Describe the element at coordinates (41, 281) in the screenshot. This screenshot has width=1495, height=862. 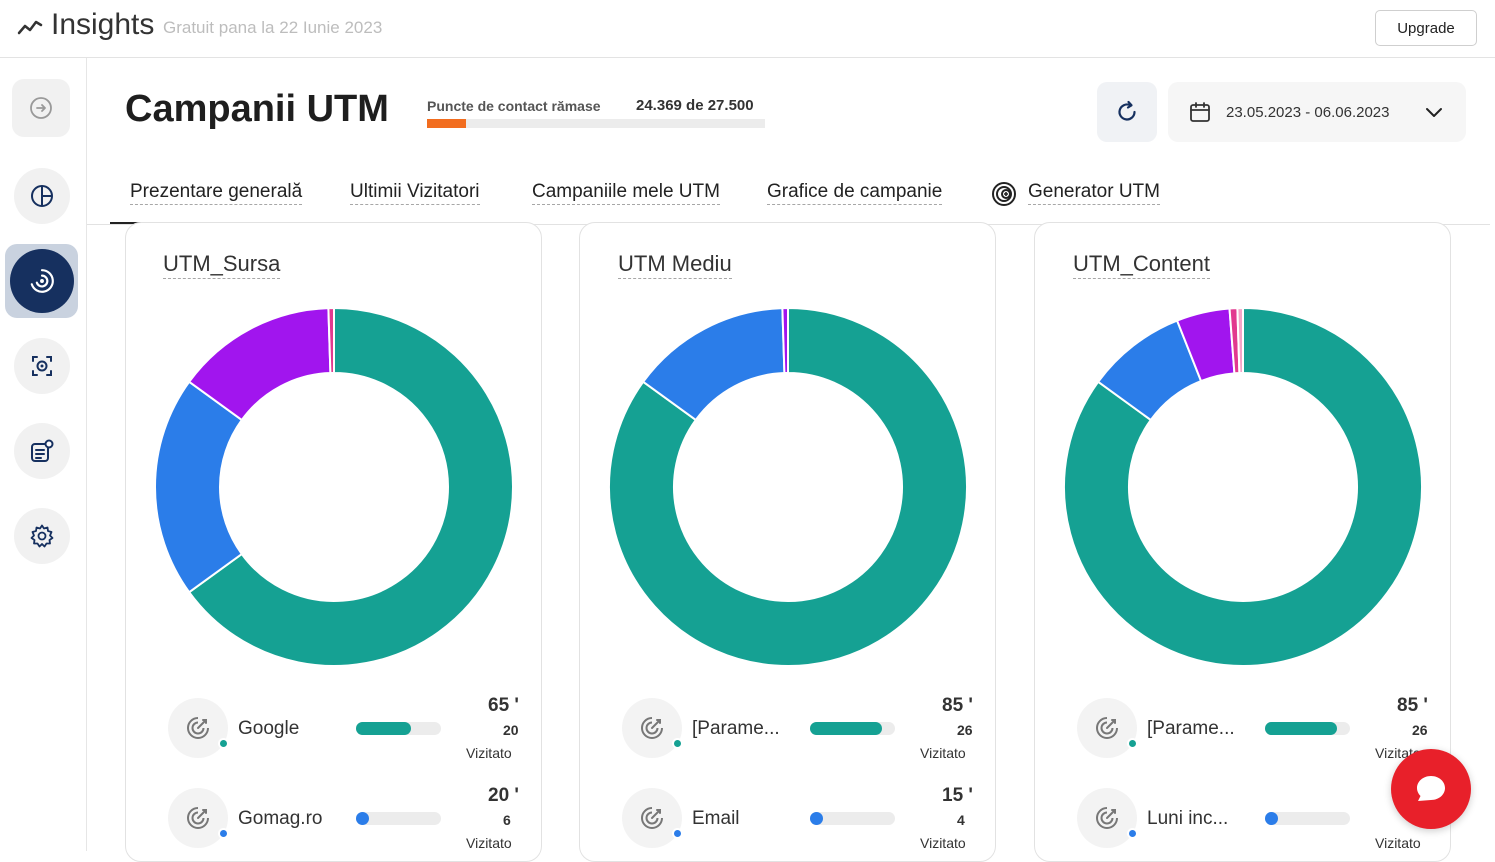
I see `sidebar-item-utm` at that location.